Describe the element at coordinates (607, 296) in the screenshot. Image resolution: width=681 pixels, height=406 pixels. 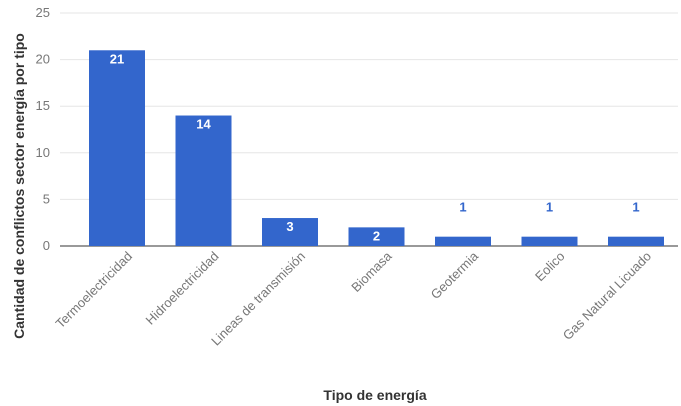
I see `x-tick-label: Gas Natural Licuado` at that location.